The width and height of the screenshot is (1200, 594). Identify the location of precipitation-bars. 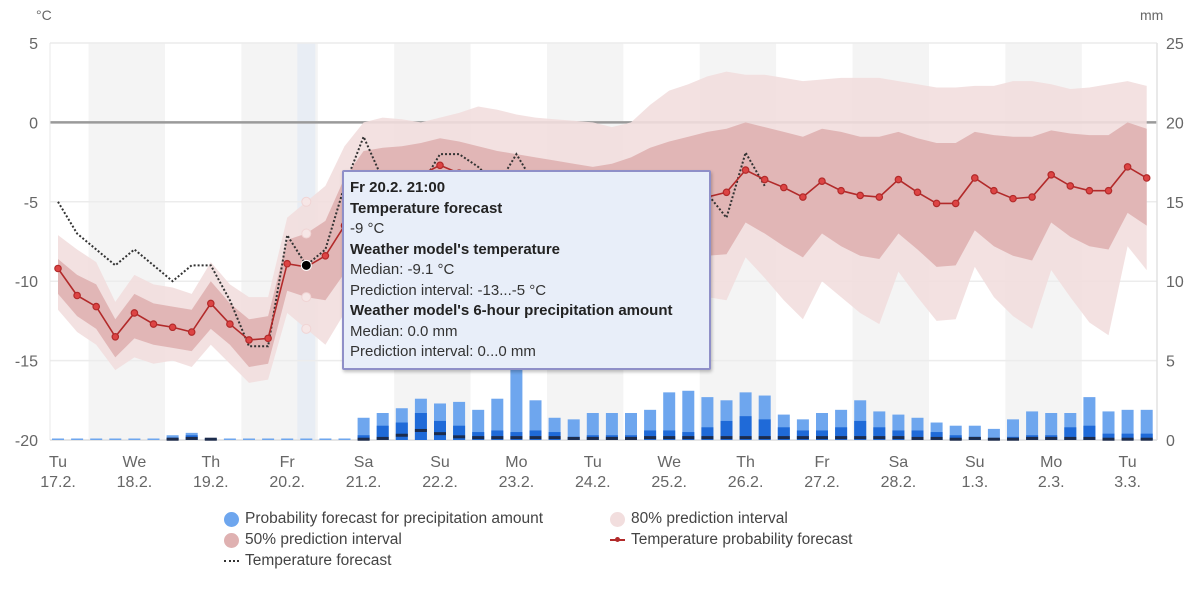
(602, 404).